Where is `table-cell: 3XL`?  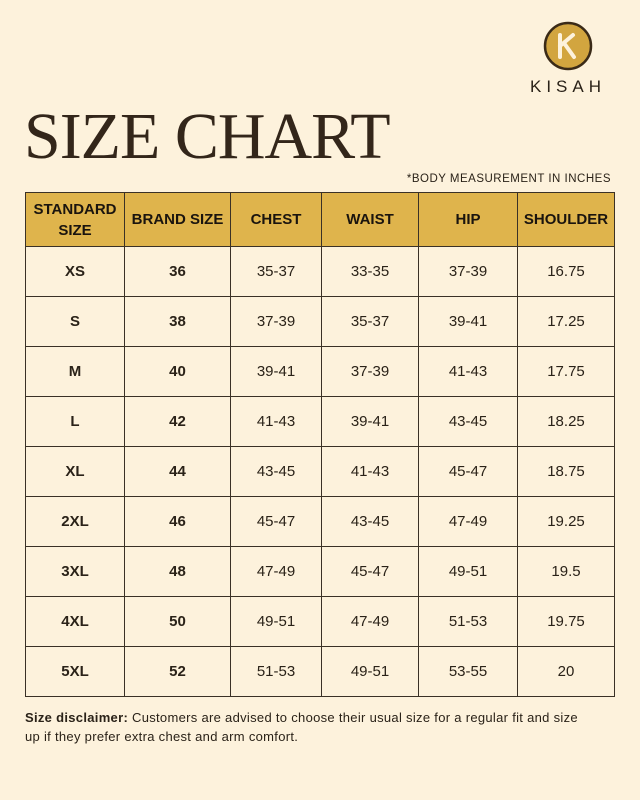
table-cell: 3XL is located at coordinates (75, 571).